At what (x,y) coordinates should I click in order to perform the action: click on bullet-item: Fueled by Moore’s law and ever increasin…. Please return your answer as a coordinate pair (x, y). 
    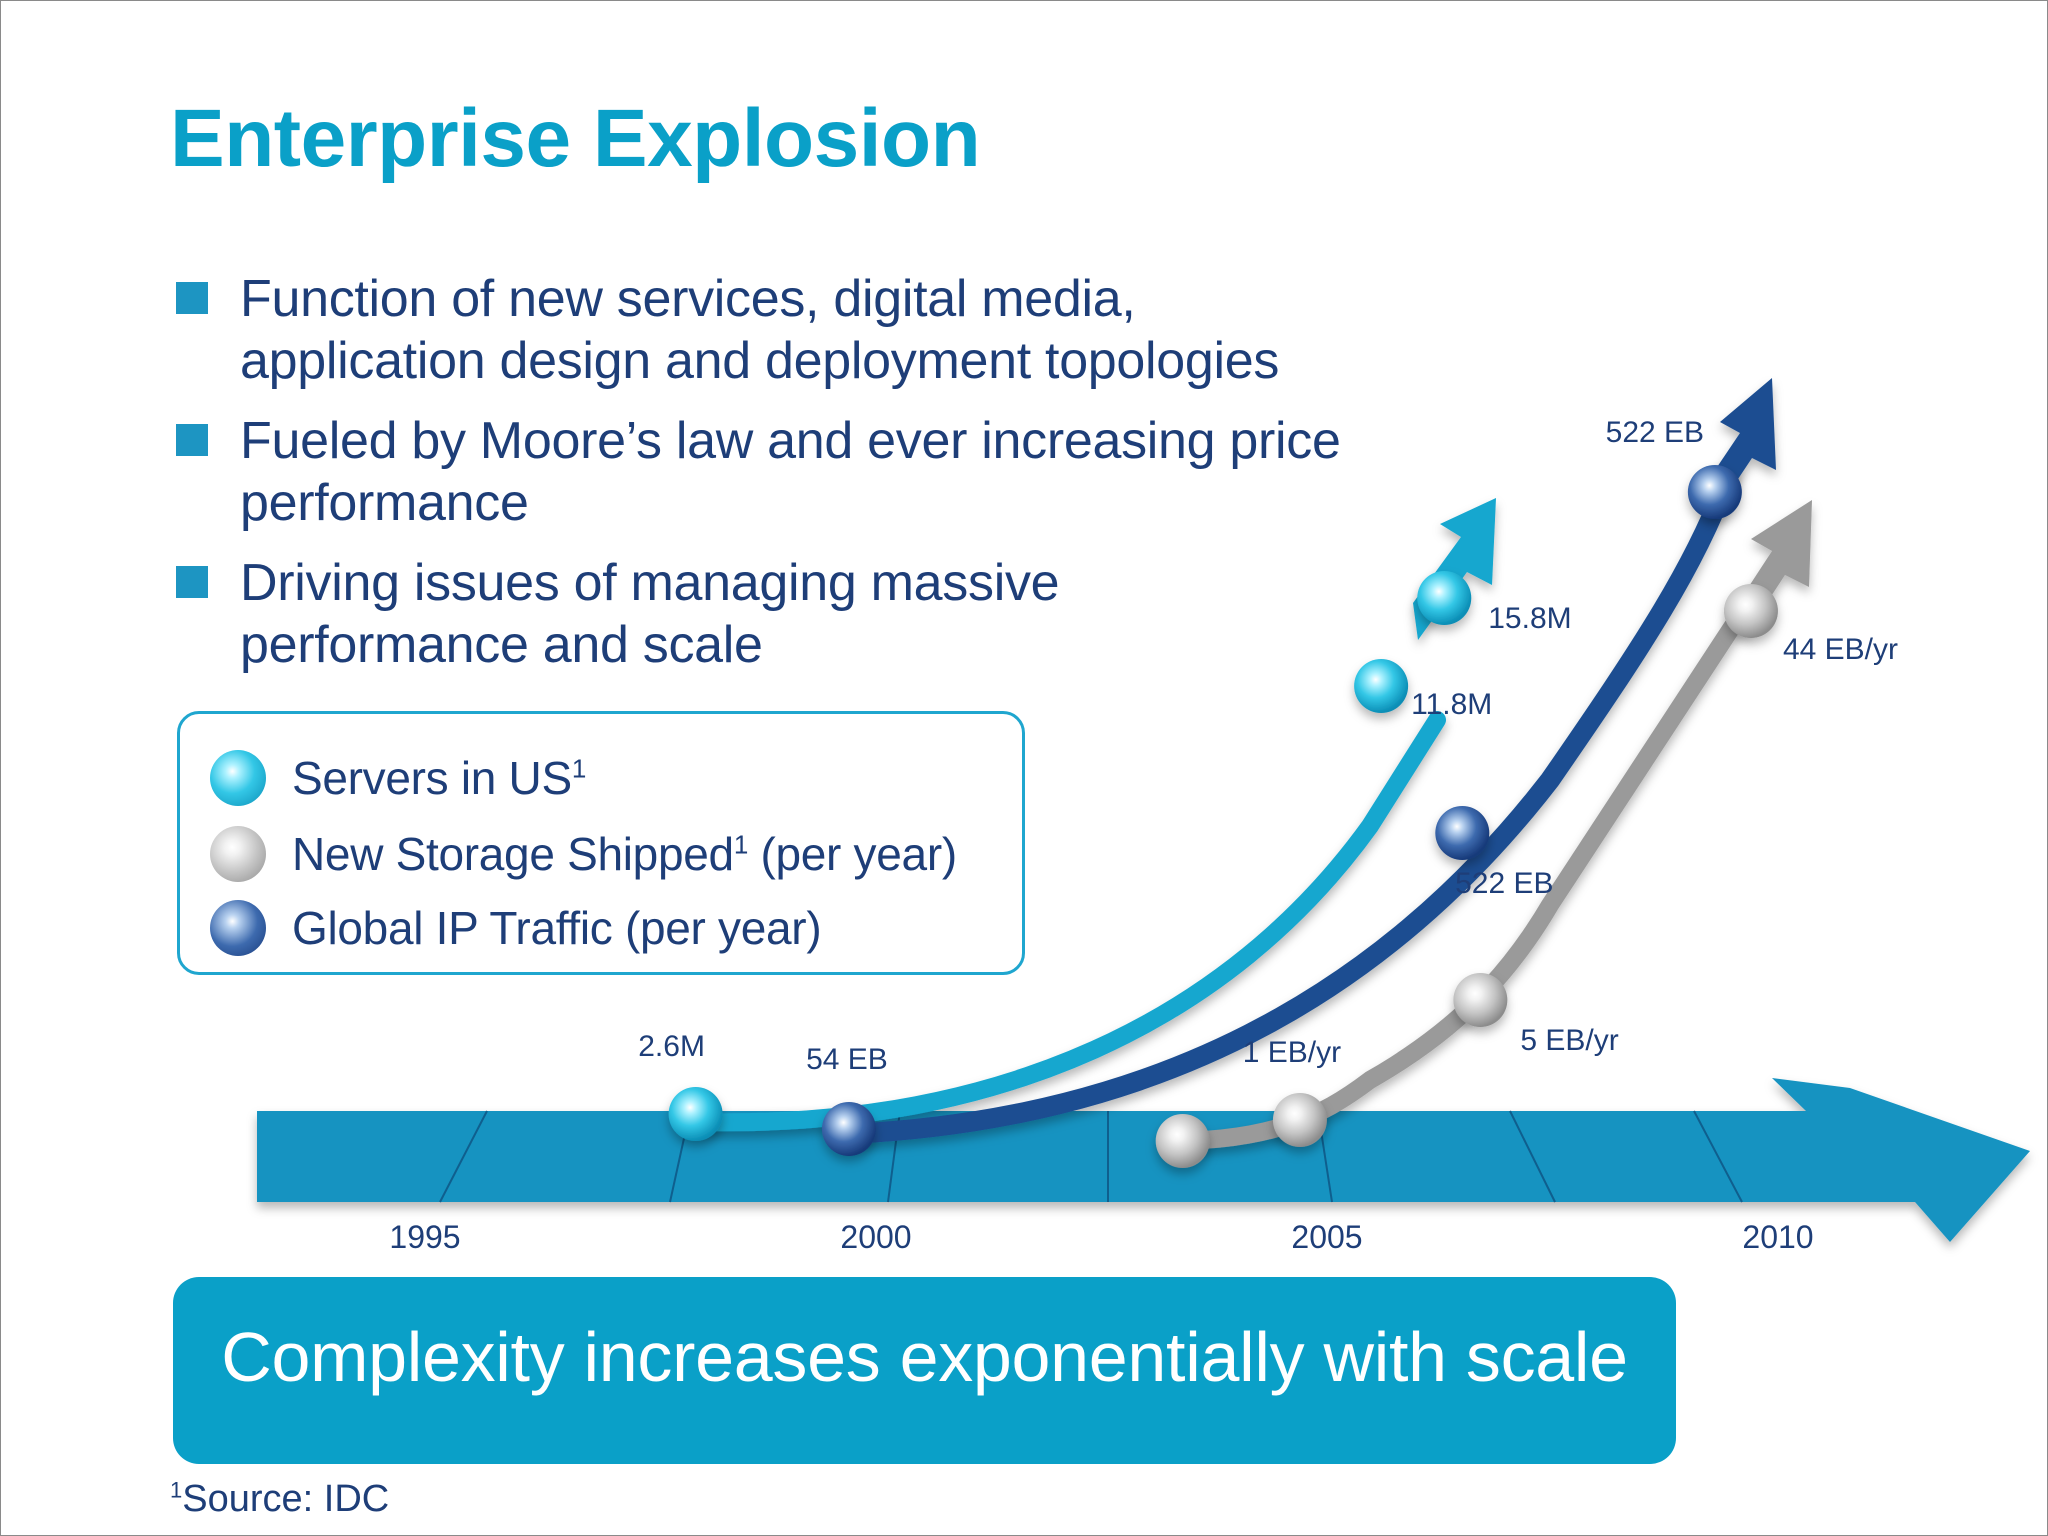
    Looking at the image, I should click on (838, 472).